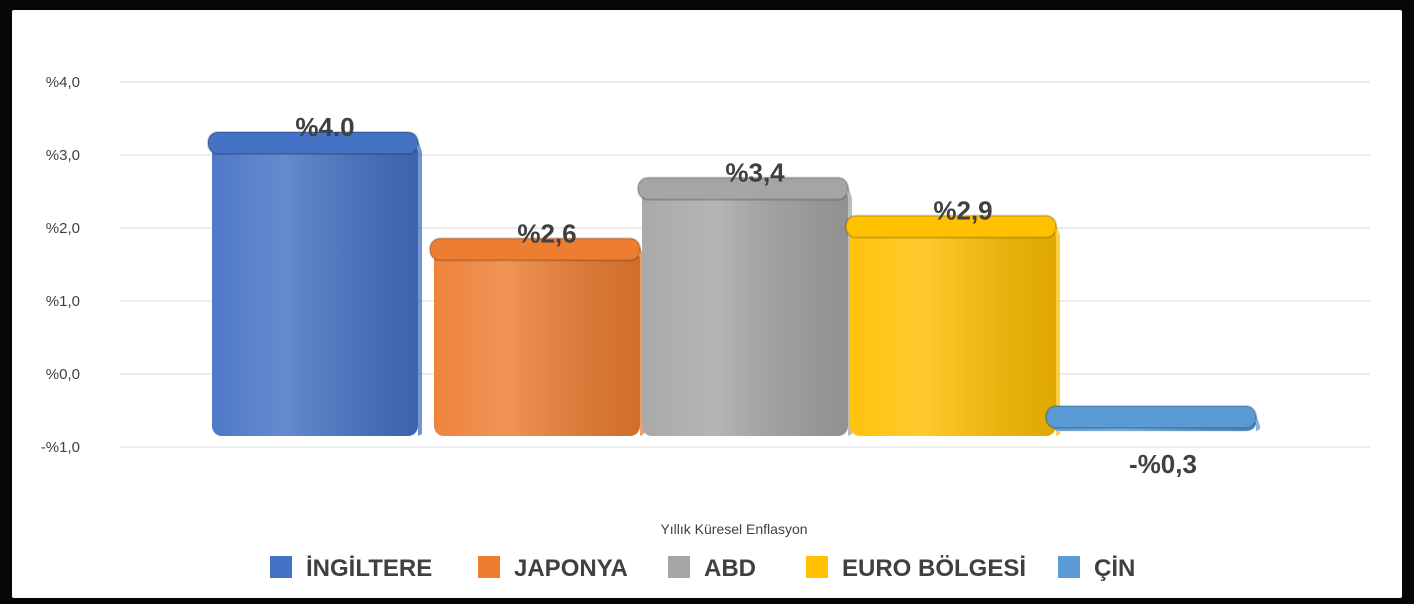  Describe the element at coordinates (546, 233) in the screenshot. I see `data-label: %2,6` at that location.